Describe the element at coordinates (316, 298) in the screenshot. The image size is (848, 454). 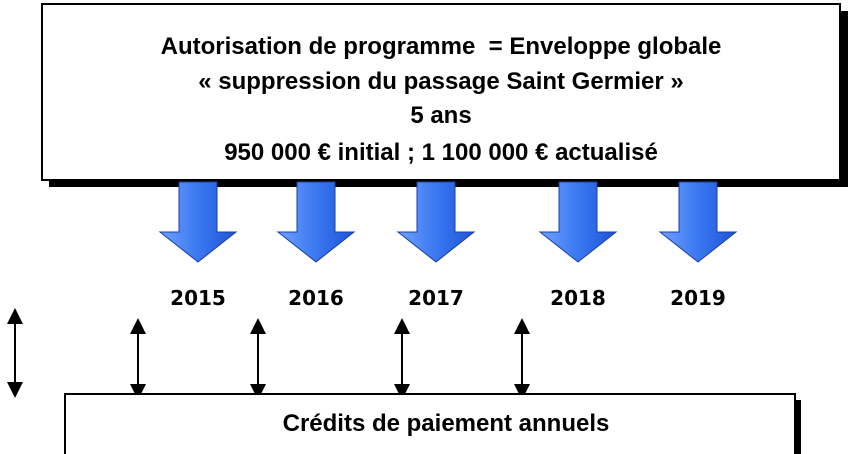
I see `year: 2016` at that location.